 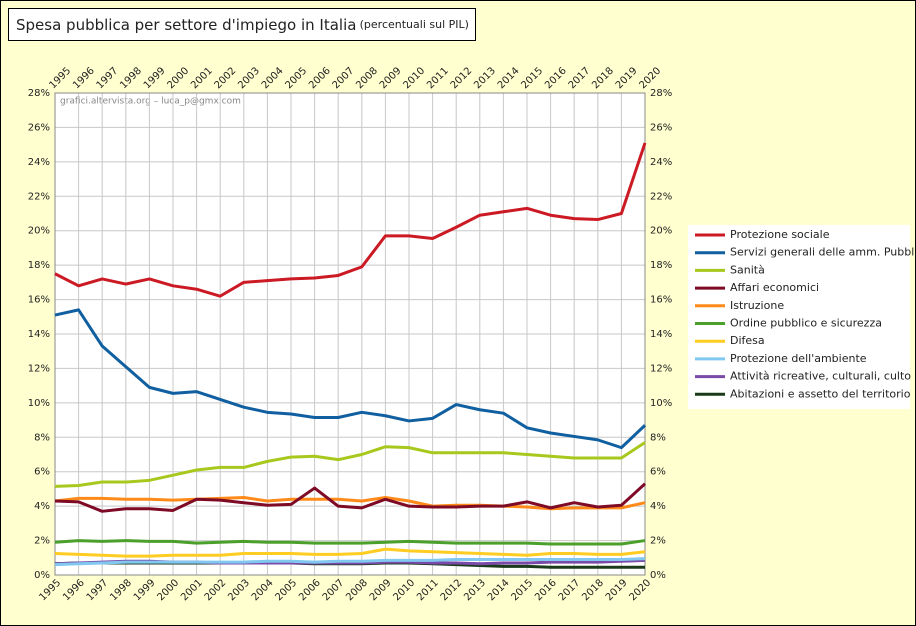 I want to click on title-box, so click(x=242, y=24).